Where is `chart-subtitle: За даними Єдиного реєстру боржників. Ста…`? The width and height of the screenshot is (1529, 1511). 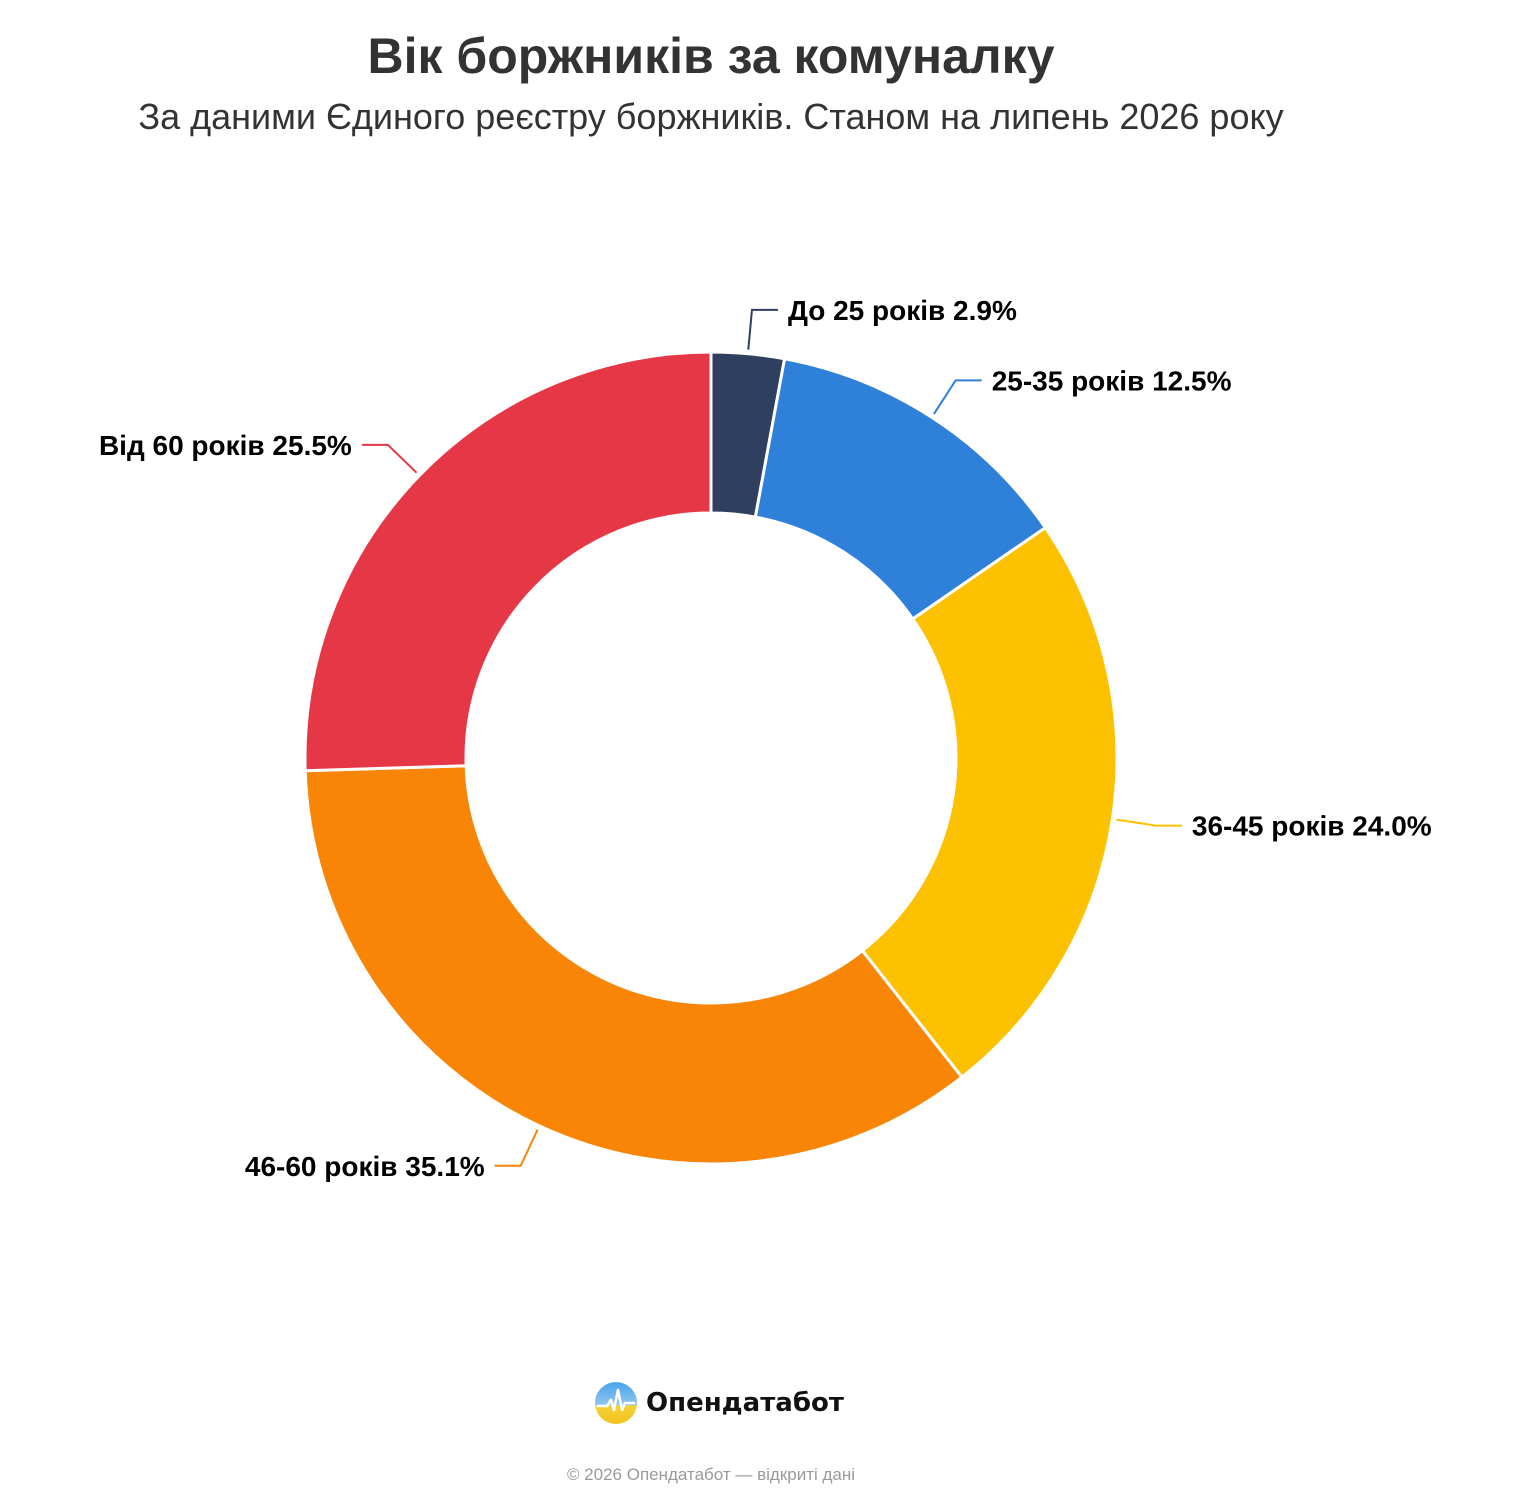 chart-subtitle: За даними Єдиного реєстру боржників. Ста… is located at coordinates (711, 116).